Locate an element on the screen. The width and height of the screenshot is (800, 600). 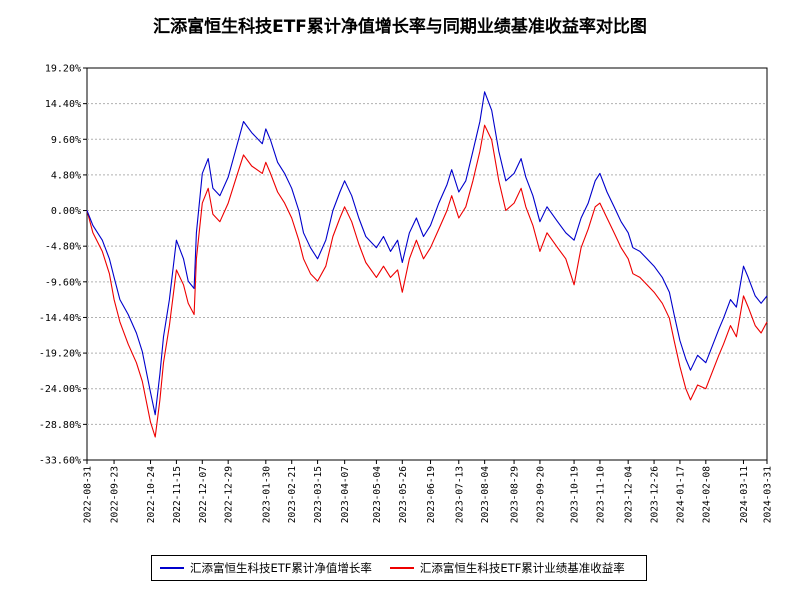
x-tick-label: 2022-10-24 is located at coordinates (151, 494).